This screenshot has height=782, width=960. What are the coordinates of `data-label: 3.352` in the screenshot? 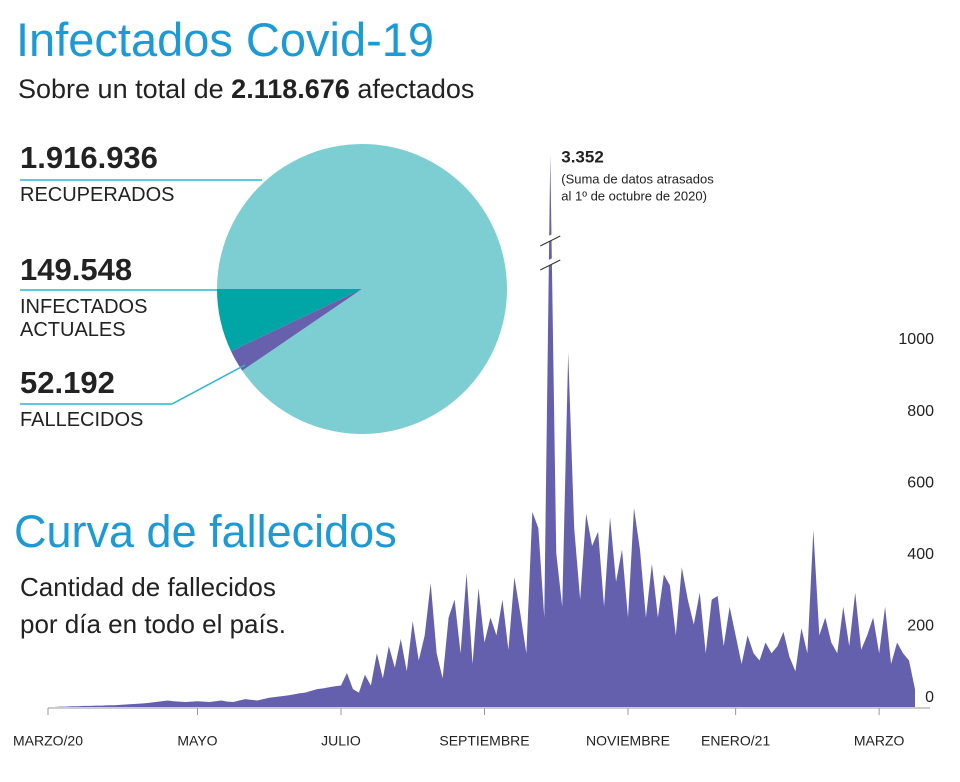 It's located at (582, 156).